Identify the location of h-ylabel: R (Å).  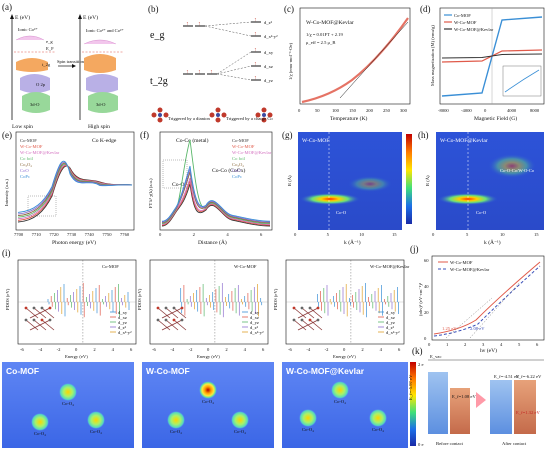
(427, 180).